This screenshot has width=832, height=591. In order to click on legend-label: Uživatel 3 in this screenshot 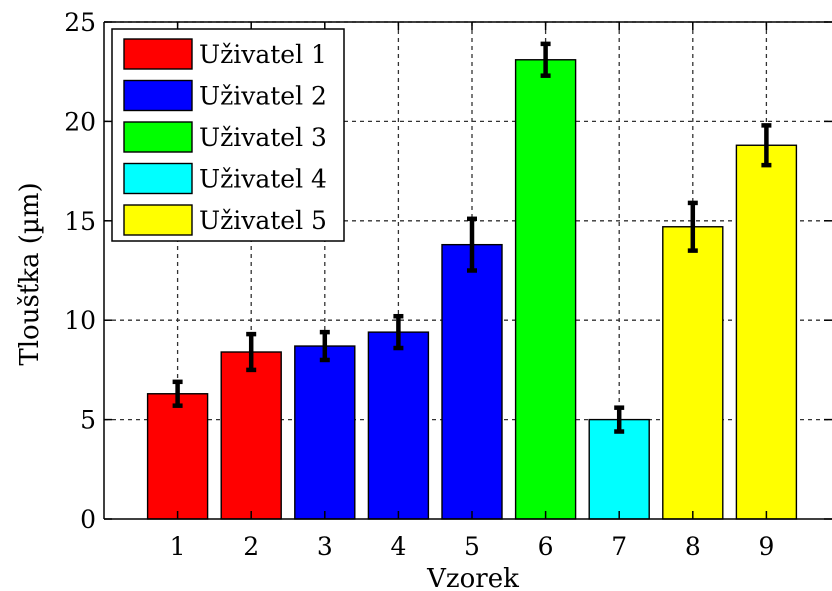, I will do `click(263, 137)`.